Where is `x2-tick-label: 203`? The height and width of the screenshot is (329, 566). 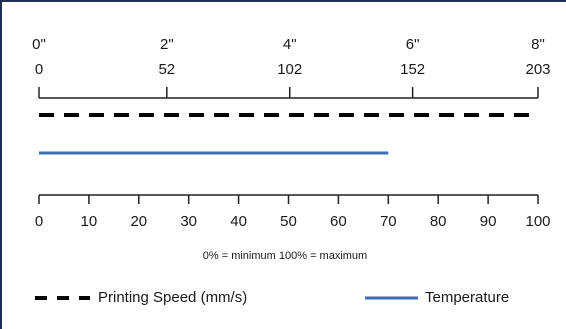 x2-tick-label: 203 is located at coordinates (537, 69).